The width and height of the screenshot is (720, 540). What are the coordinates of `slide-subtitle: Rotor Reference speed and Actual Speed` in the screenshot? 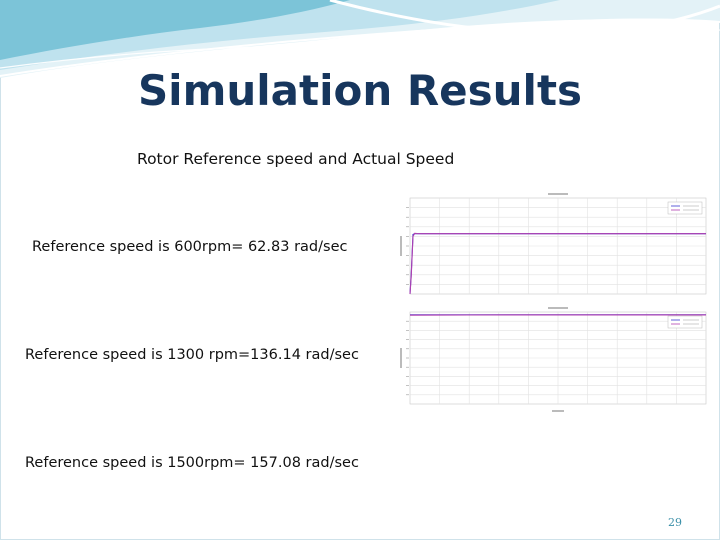 It's located at (296, 159).